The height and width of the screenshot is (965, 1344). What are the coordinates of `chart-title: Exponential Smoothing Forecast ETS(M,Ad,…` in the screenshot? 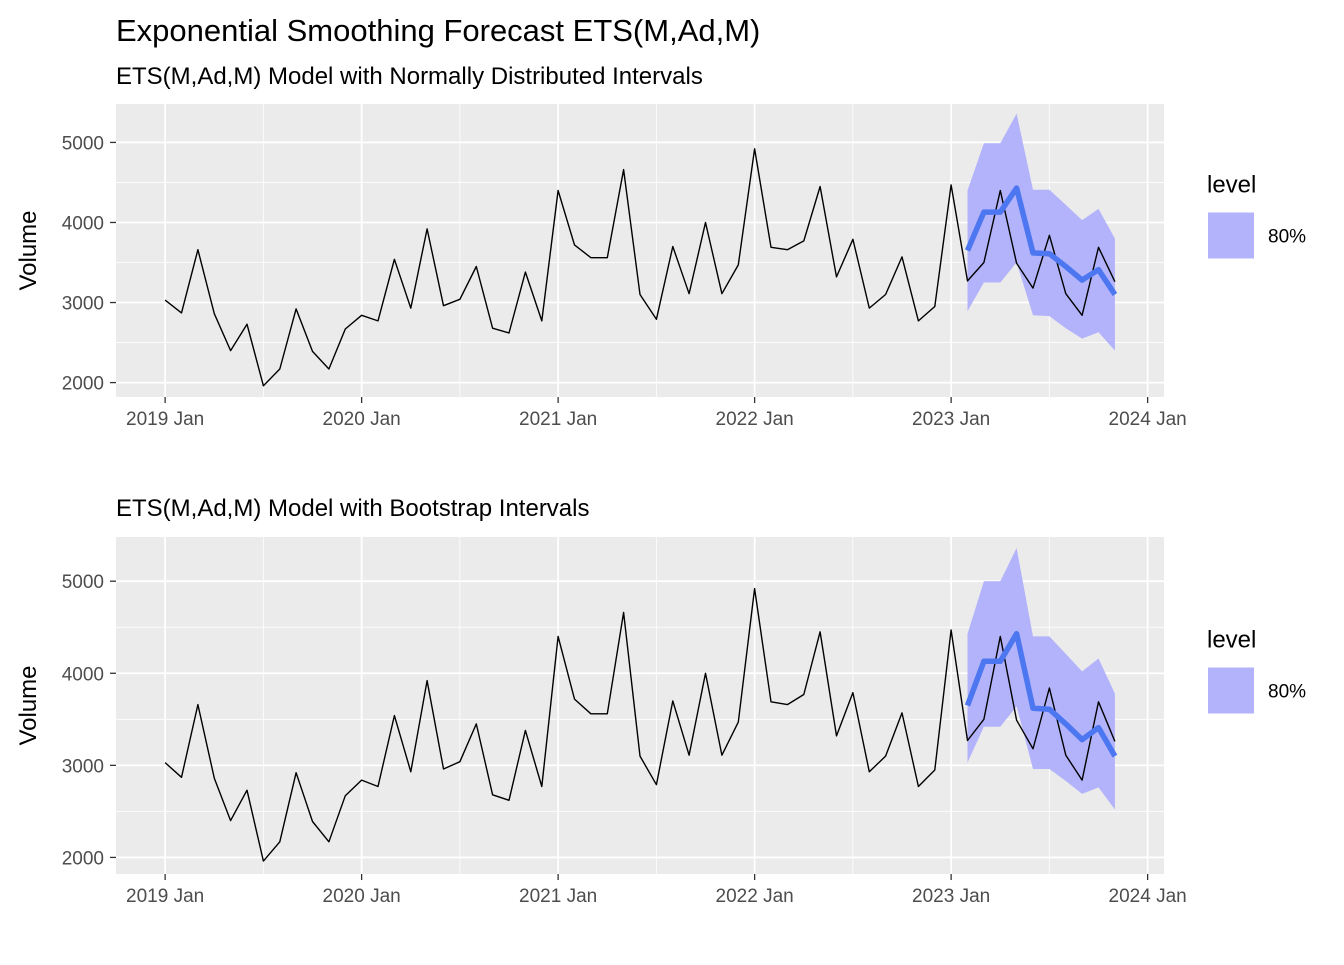 It's located at (438, 30).